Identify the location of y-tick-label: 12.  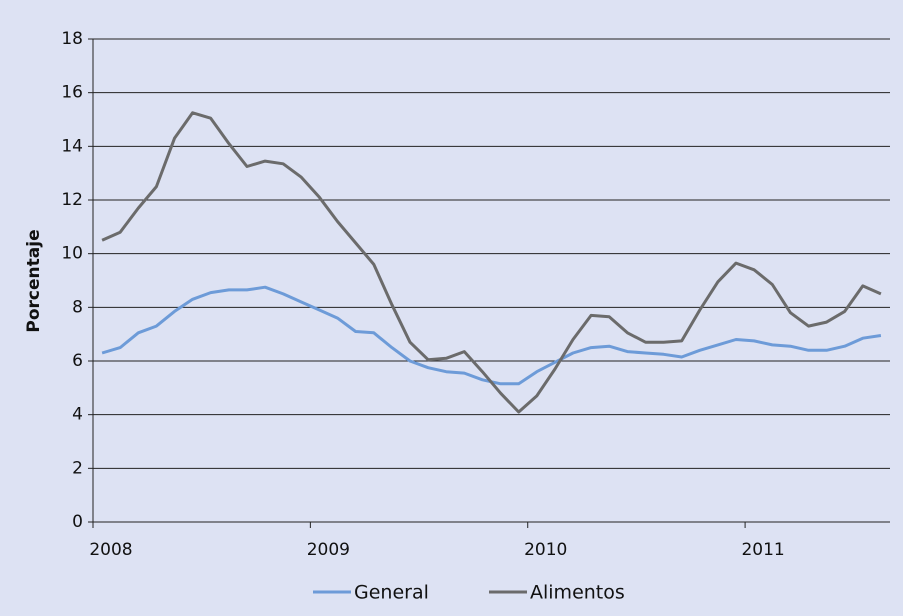
(72, 200).